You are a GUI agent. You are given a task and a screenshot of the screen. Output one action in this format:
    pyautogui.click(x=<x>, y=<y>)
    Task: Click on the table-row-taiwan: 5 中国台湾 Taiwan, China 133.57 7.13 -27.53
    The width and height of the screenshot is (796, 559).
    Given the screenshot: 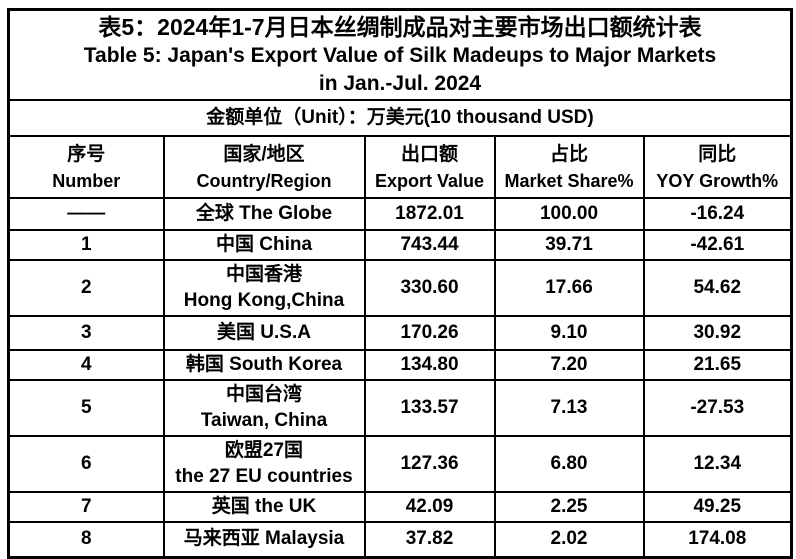 What is the action you would take?
    pyautogui.click(x=400, y=408)
    